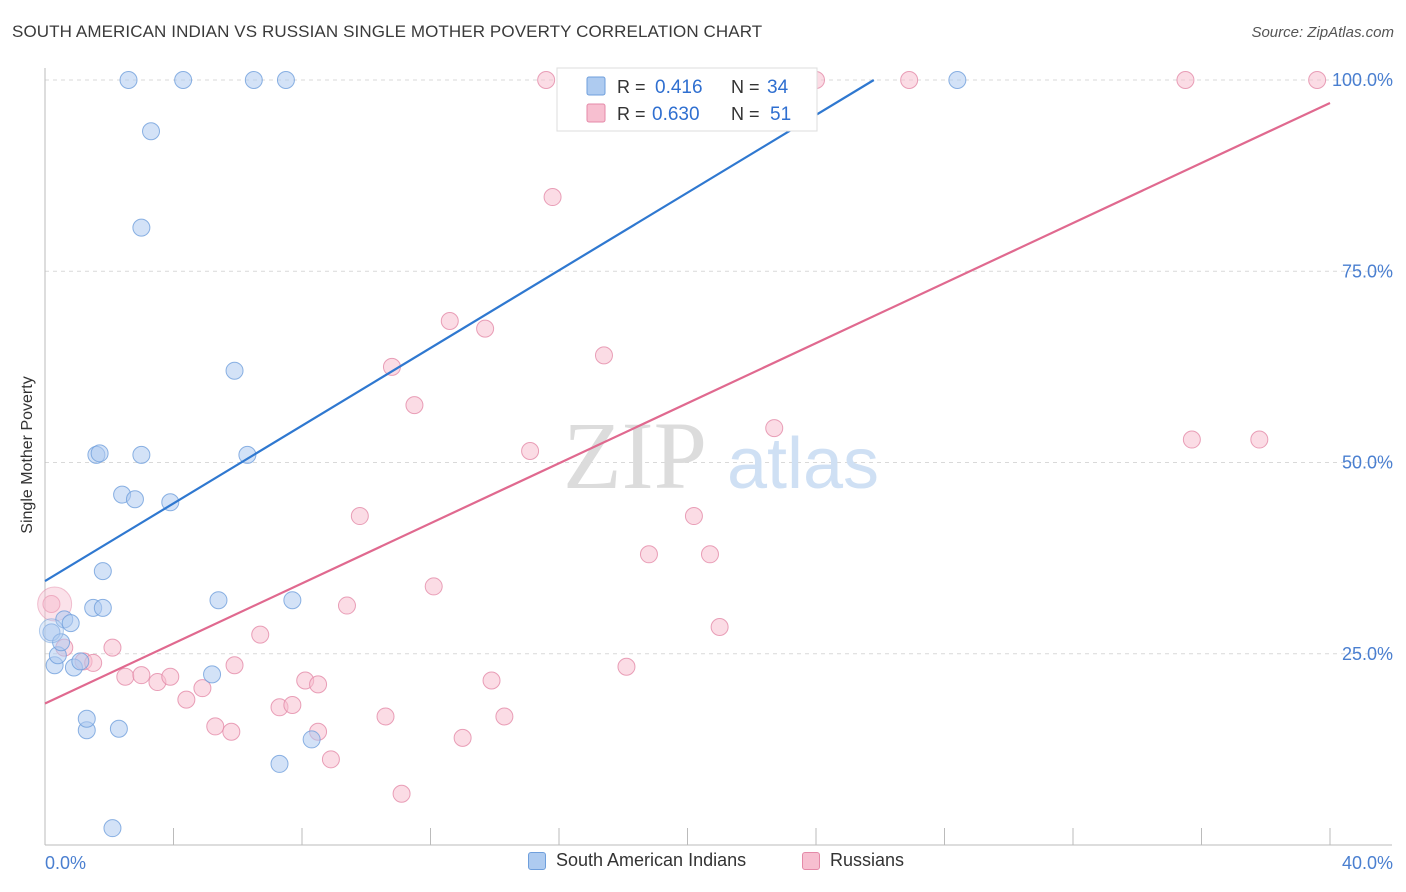 The image size is (1406, 892). I want to click on legend-r-label-2: R =, so click(631, 114).